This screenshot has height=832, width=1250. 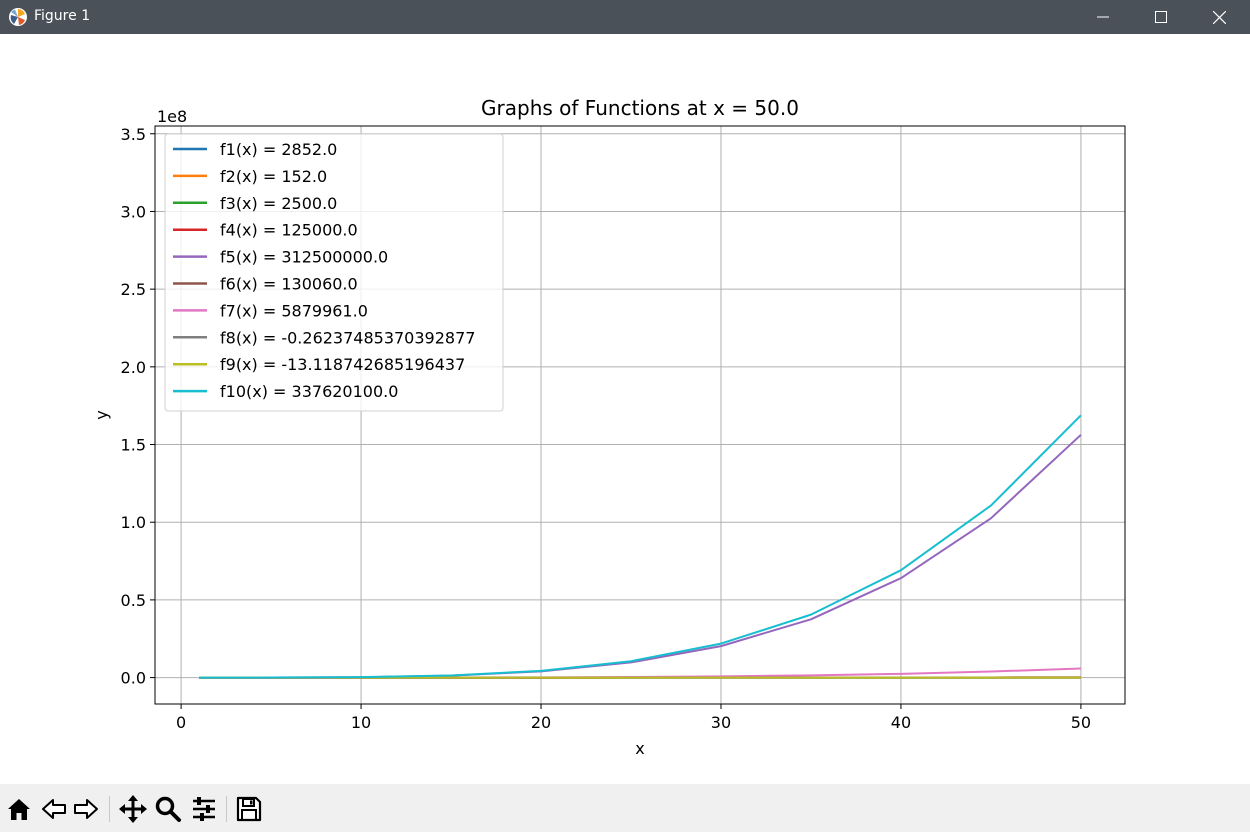 I want to click on back-icon, so click(x=54, y=809).